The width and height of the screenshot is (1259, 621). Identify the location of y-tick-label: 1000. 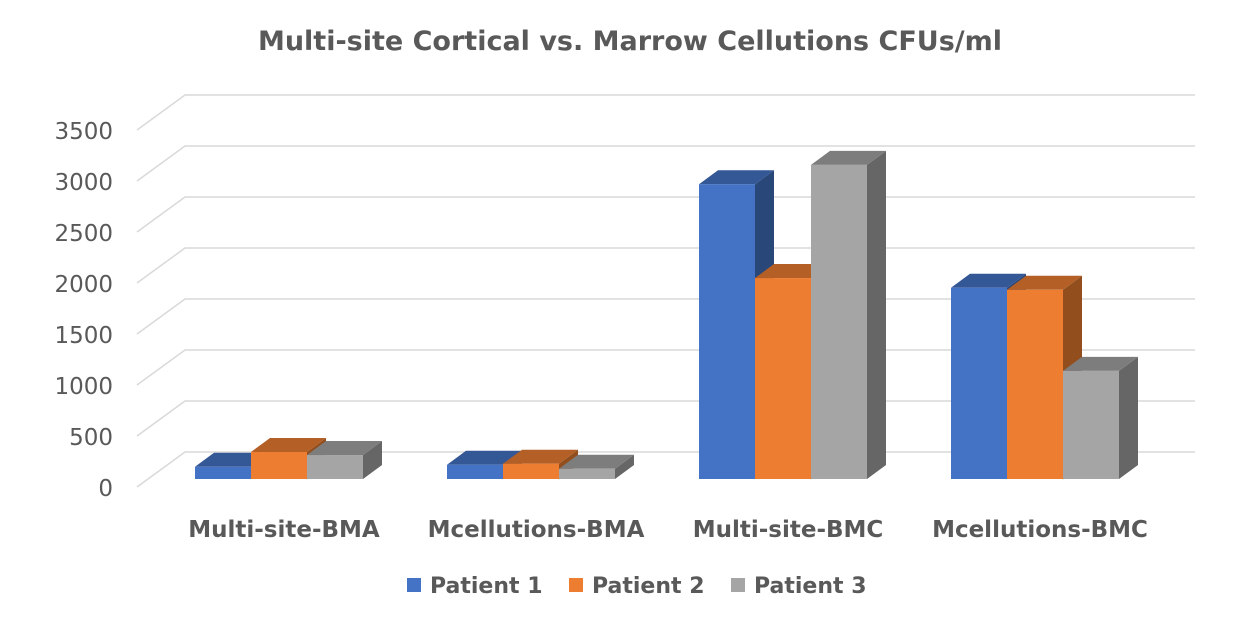
(83, 387).